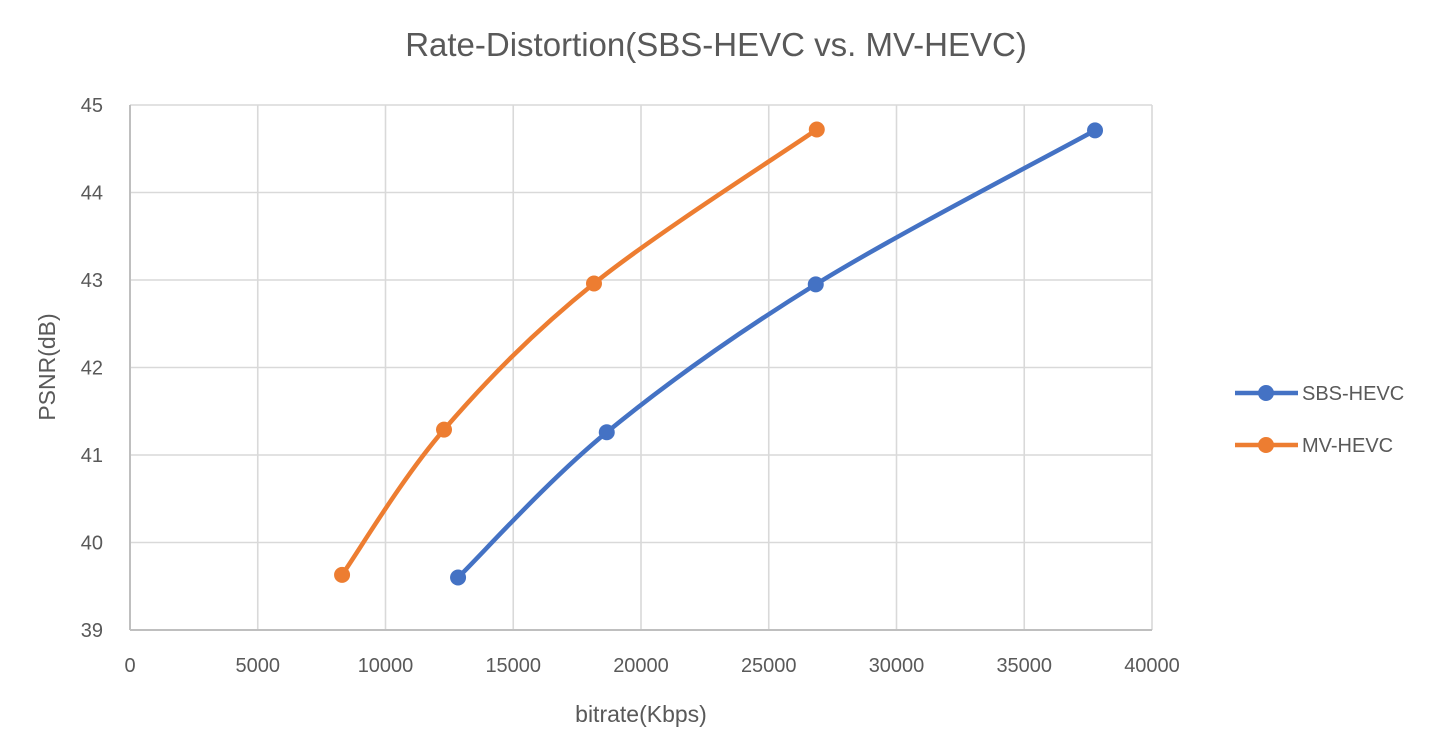 The image size is (1438, 748). Describe the element at coordinates (92, 631) in the screenshot. I see `y-tick-label: 39` at that location.